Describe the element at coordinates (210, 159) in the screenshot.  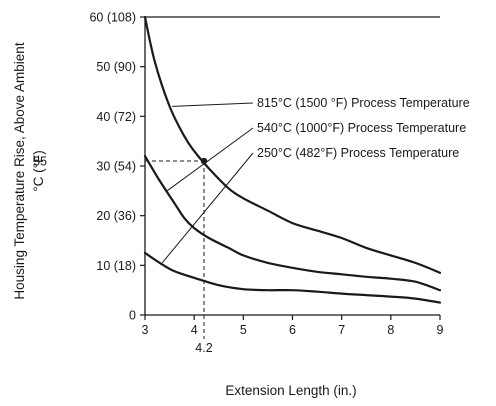
I see `annotation-540c-leader` at that location.